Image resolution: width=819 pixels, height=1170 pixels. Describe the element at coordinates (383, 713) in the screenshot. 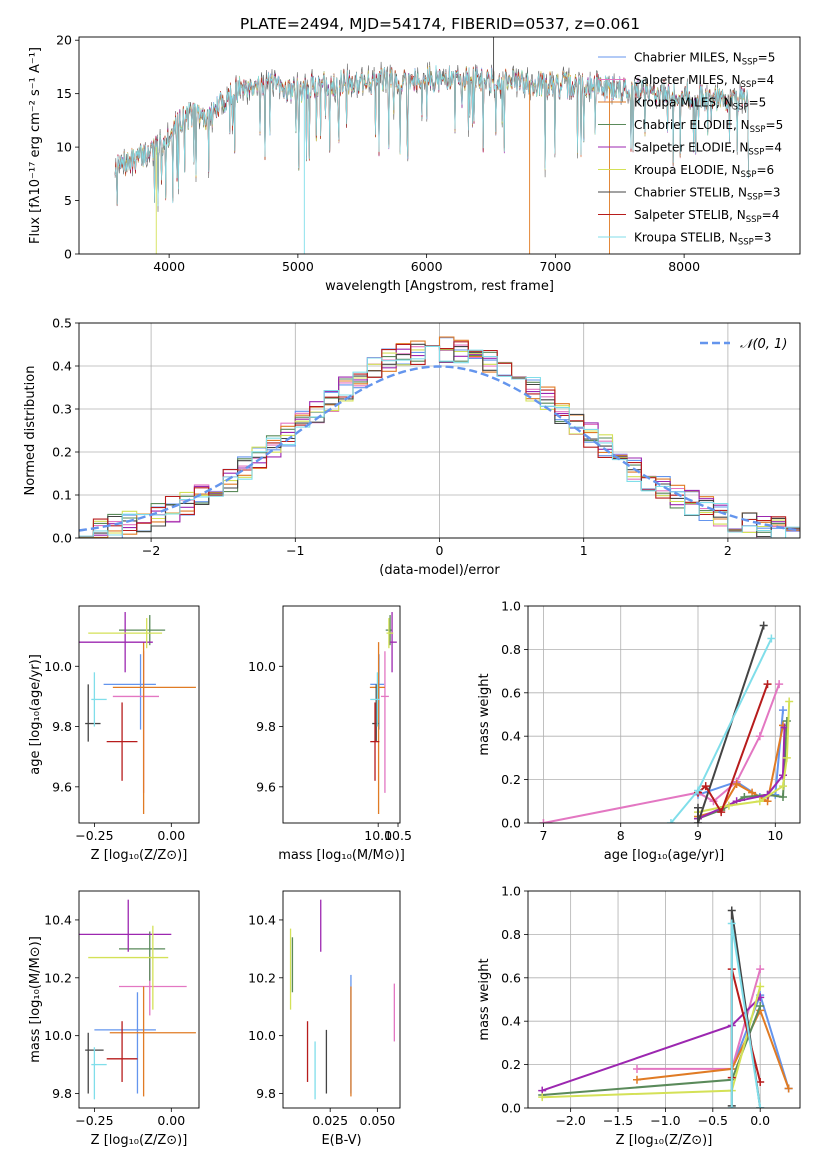

I see `age_vs_mass-plot-area` at that location.